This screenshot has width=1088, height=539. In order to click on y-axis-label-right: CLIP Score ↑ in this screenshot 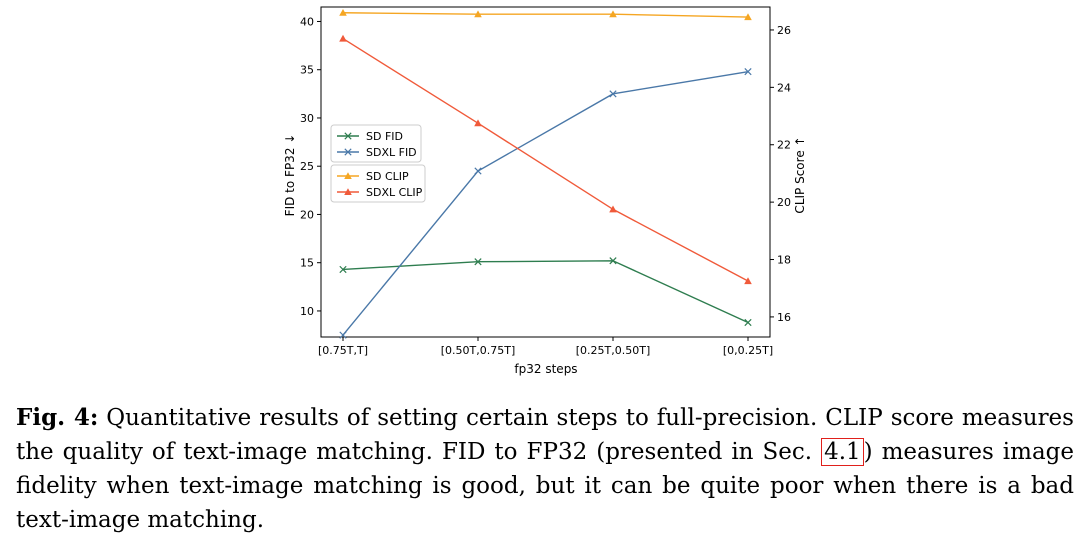, I will do `click(800, 174)`.